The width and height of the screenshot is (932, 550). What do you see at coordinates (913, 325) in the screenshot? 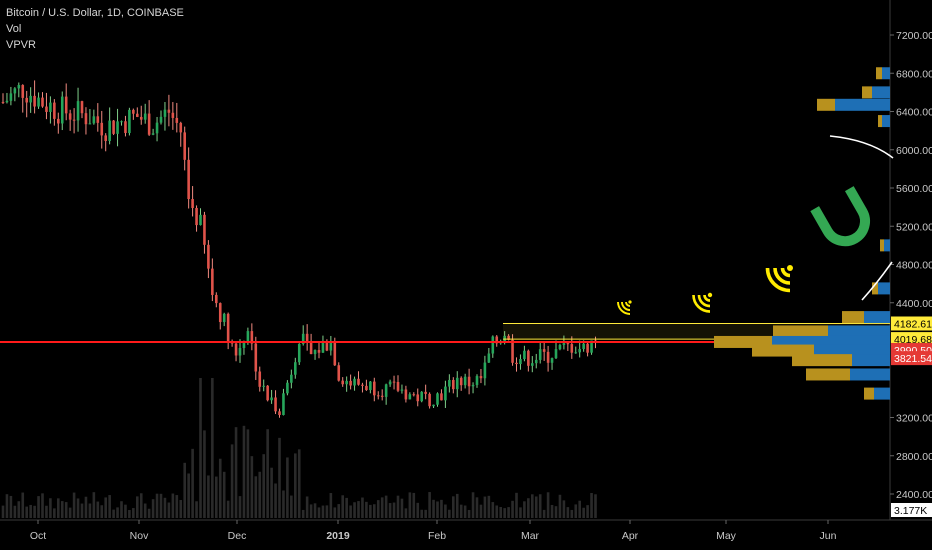
I see `price-badge-label: 4182.61` at bounding box center [913, 325].